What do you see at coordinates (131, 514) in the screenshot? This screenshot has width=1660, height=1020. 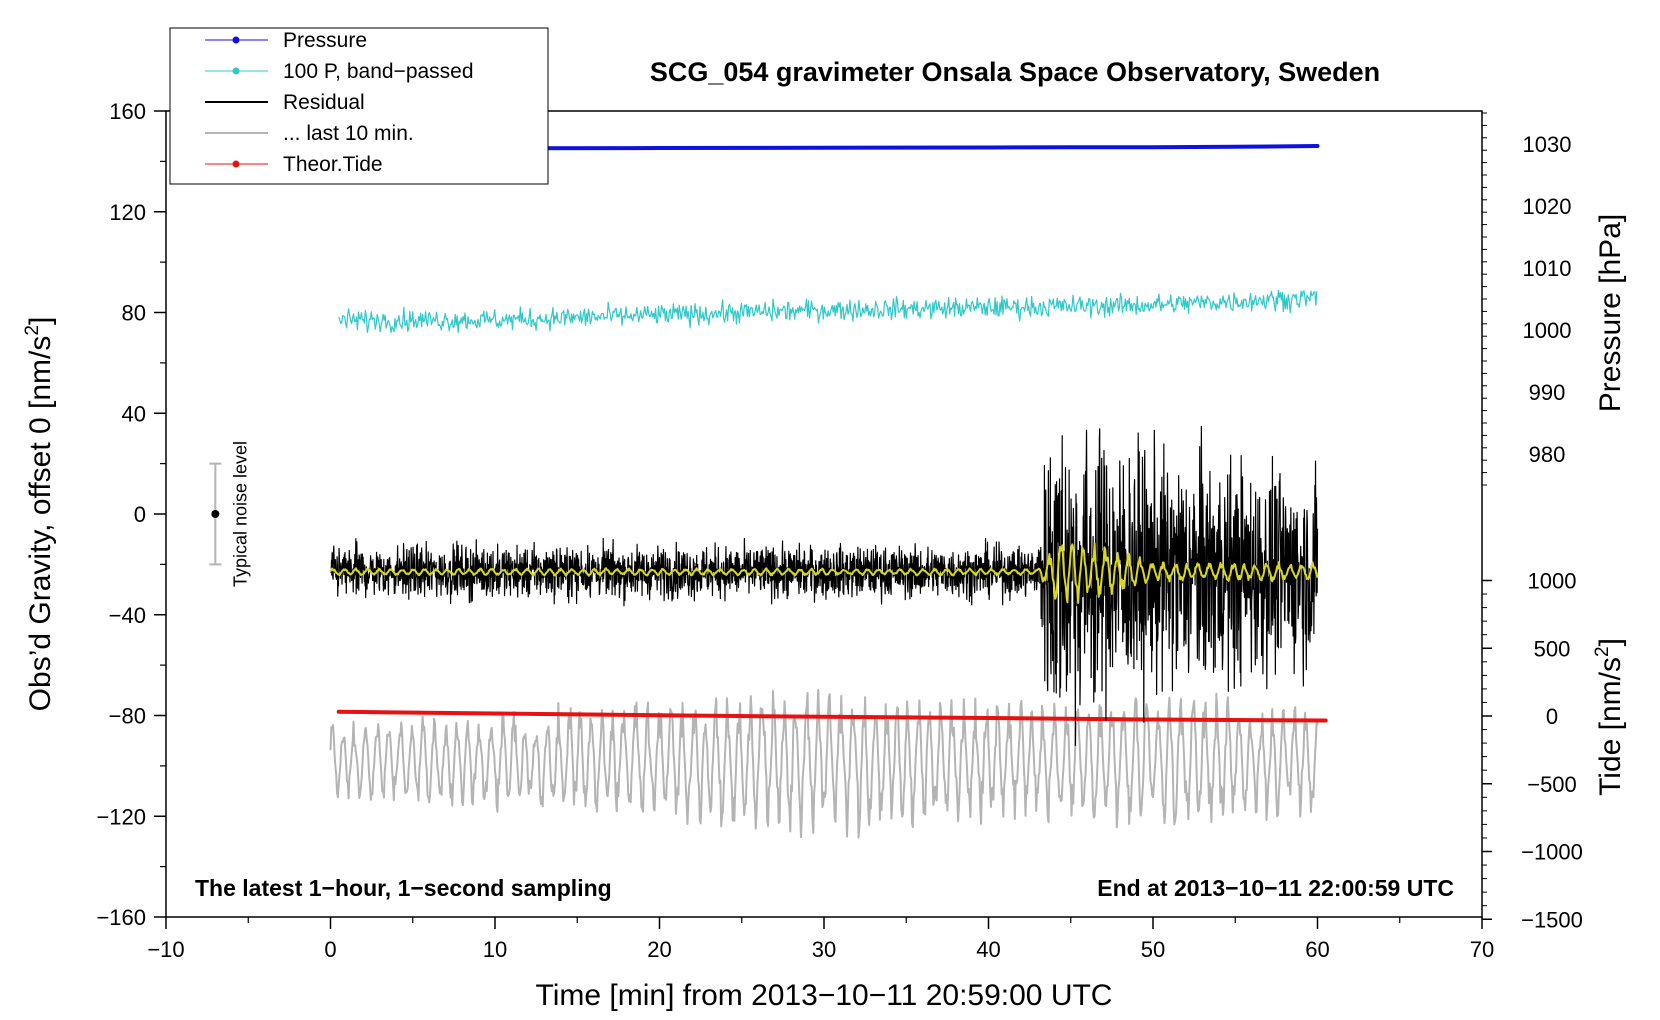 I see `y-axis-gravity: −160 −120 −80 −40 0 40 80 120 160` at bounding box center [131, 514].